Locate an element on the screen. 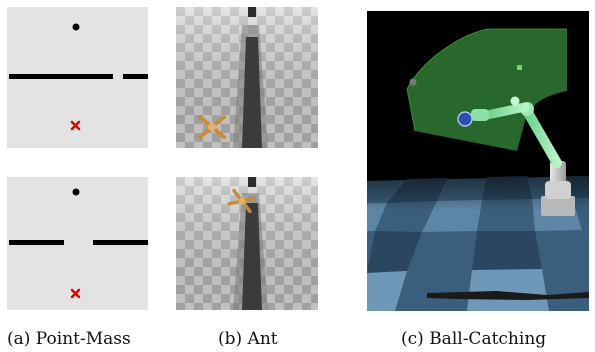 Image resolution: width=595 pixels, height=352 pixels. ant-panel-top is located at coordinates (247, 77).